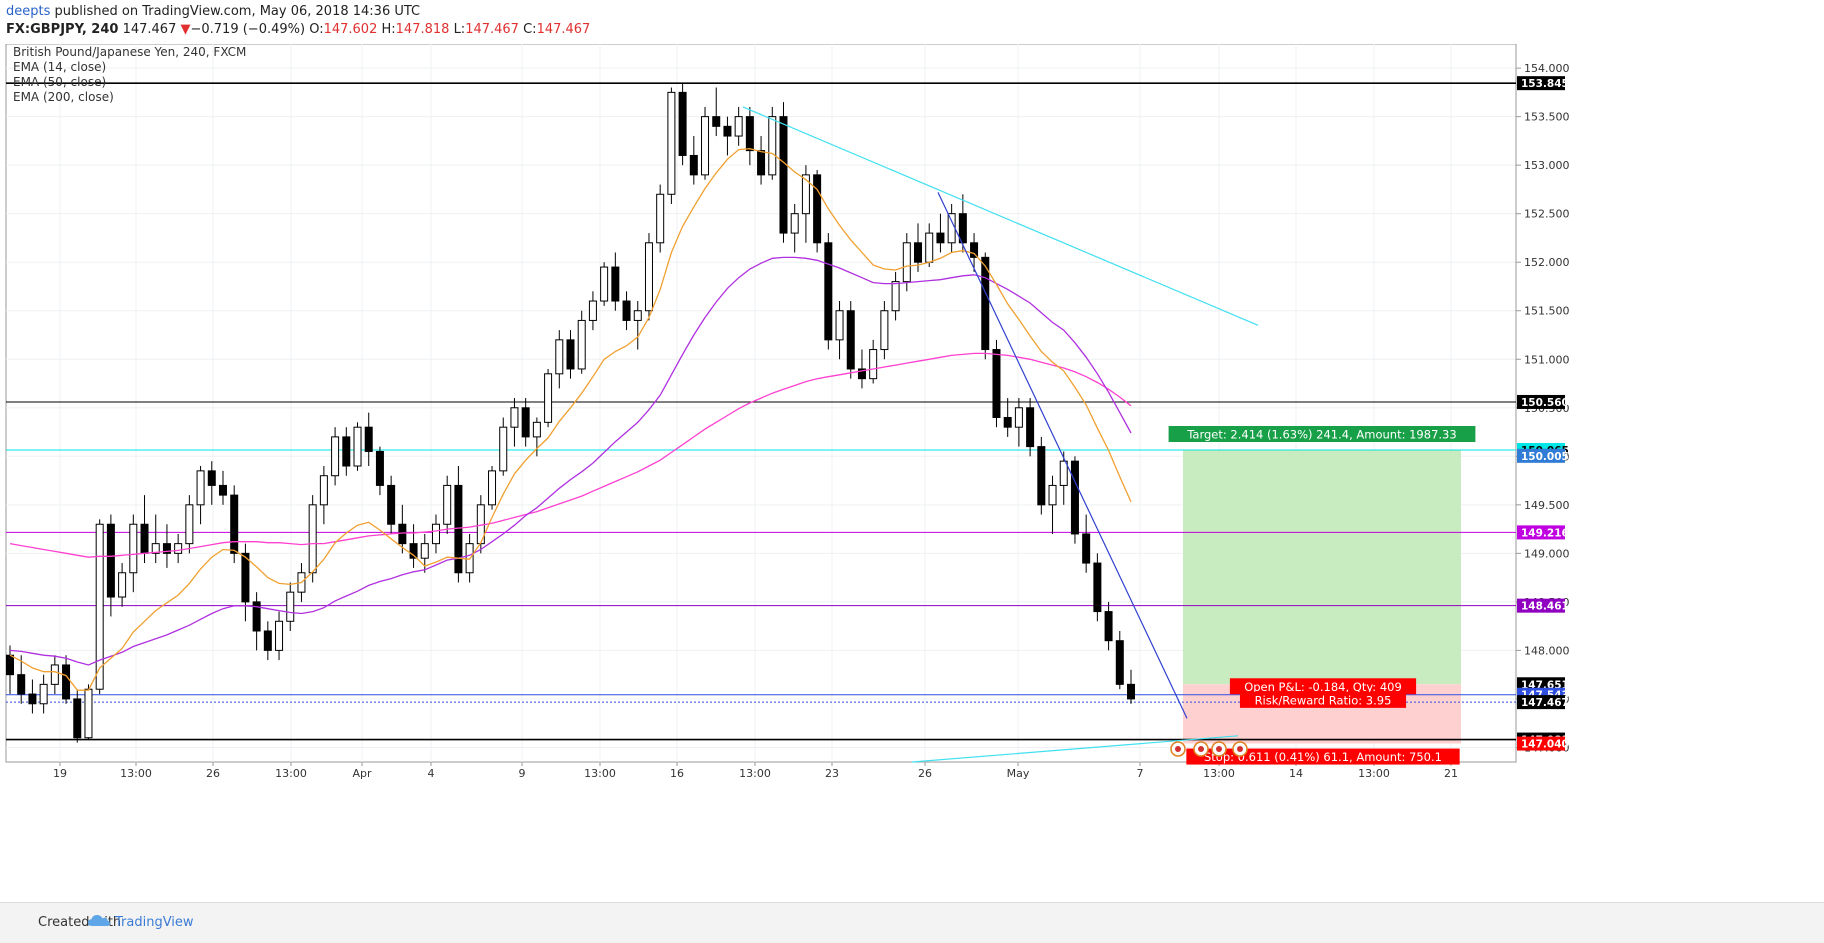  What do you see at coordinates (1547, 117) in the screenshot?
I see `y-tick-label: 153.500` at bounding box center [1547, 117].